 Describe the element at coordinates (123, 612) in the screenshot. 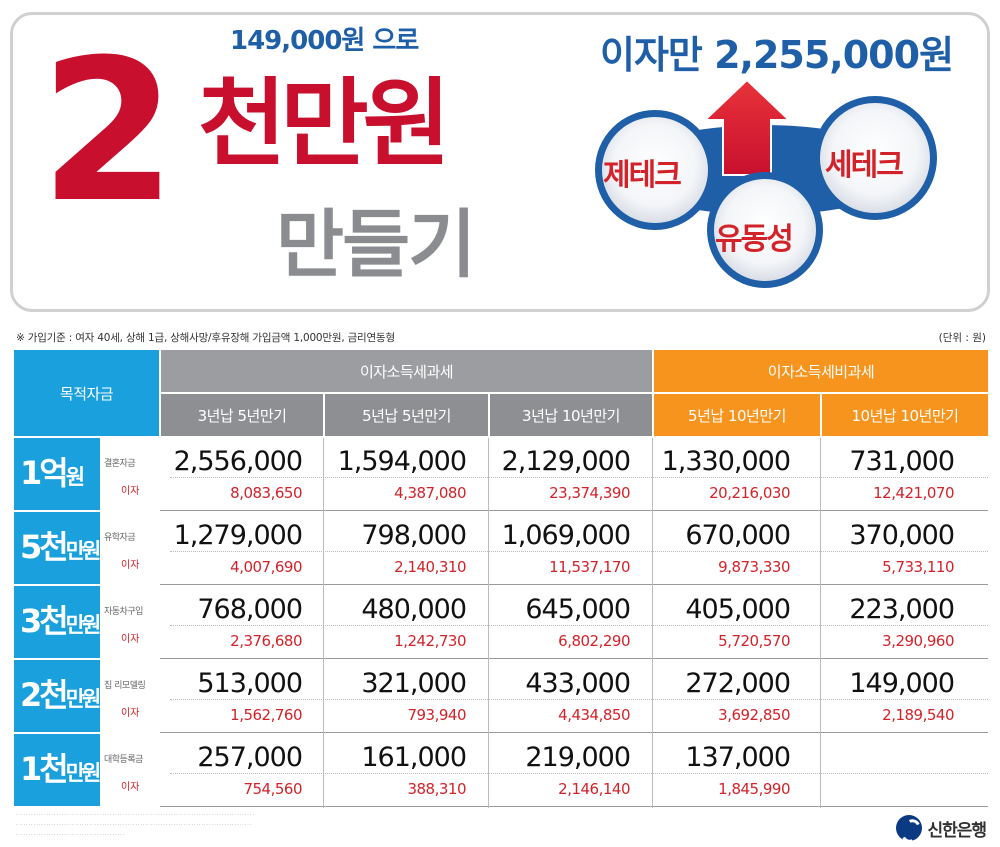

I see `purpose-label: 자동차구입` at that location.